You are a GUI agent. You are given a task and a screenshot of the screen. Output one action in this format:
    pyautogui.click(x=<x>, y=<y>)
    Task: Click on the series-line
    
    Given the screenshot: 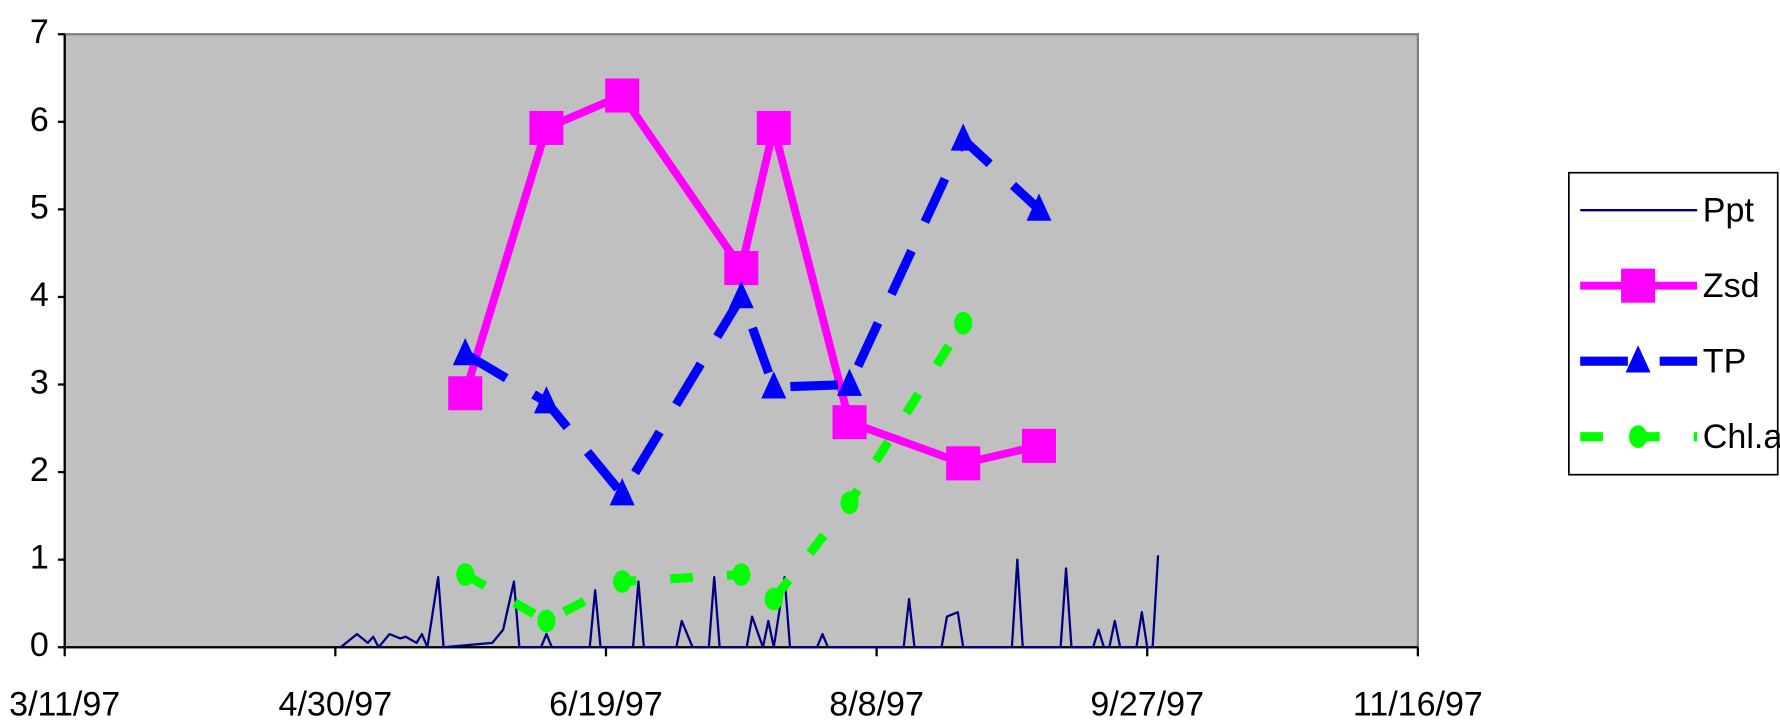 What is the action you would take?
    pyautogui.click(x=750, y=602)
    